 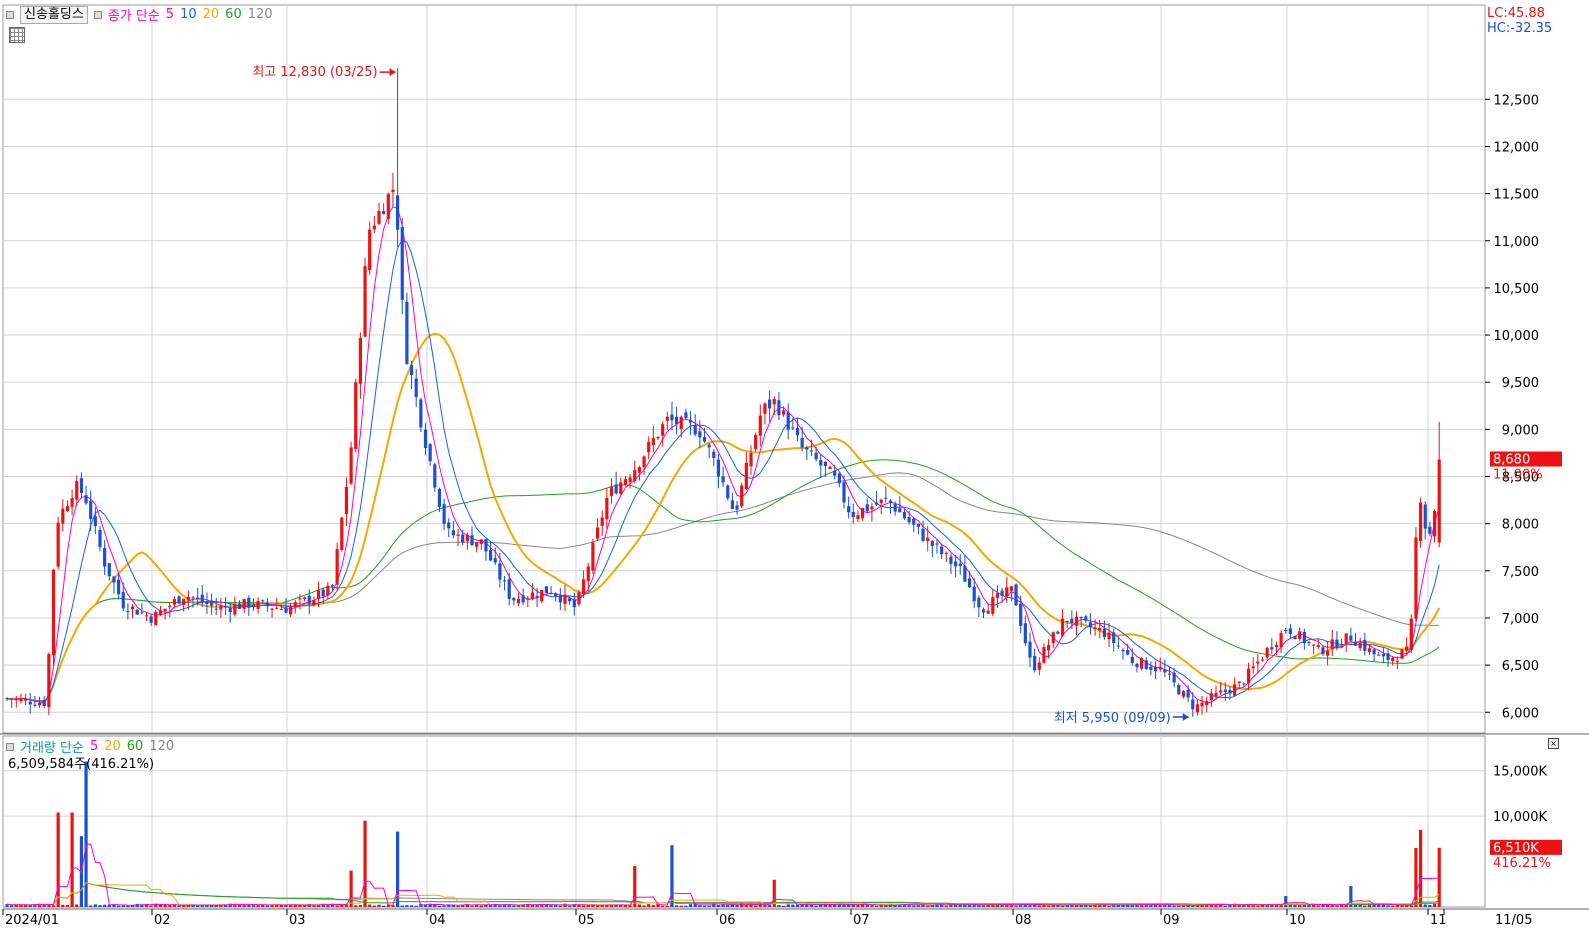 I want to click on volume-ma-60-line, so click(x=723, y=894).